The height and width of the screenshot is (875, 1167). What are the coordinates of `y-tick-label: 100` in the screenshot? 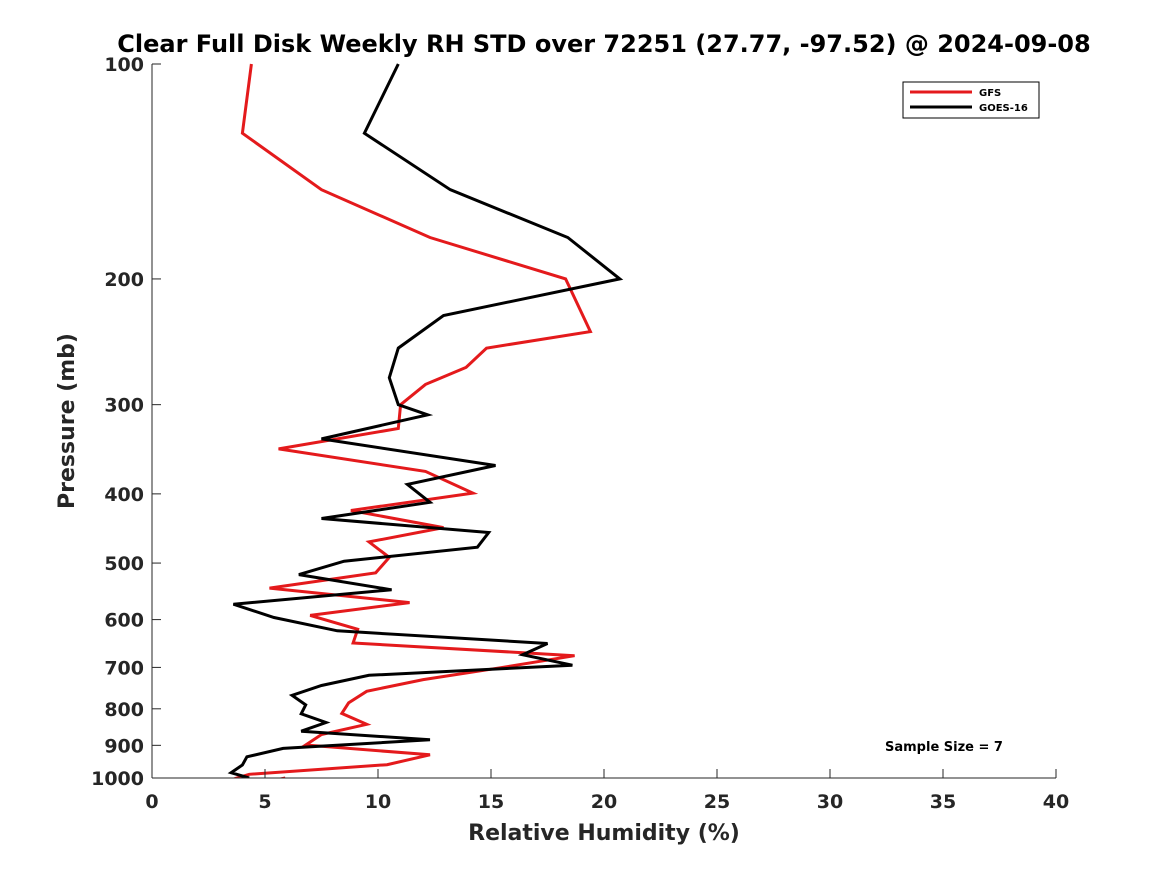 It's located at (124, 65).